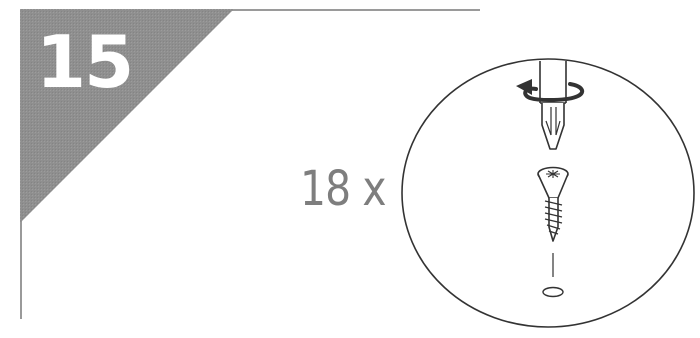  What do you see at coordinates (553, 204) in the screenshot?
I see `screw-icon` at bounding box center [553, 204].